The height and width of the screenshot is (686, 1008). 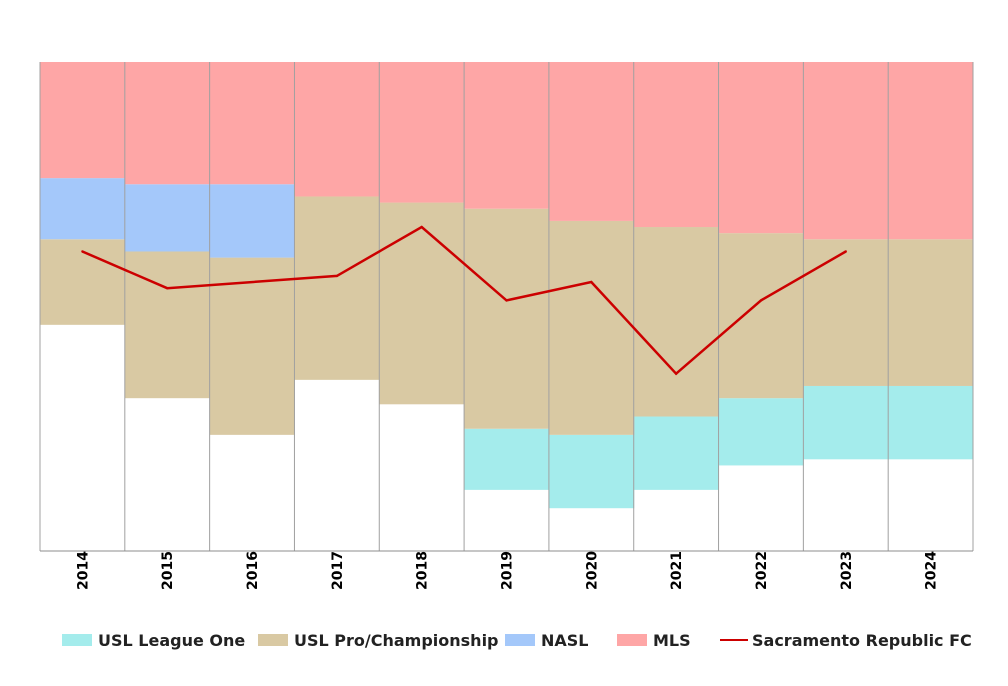 What do you see at coordinates (761, 300) in the screenshot?
I see `data-point-sacramento-republic-fc-2022` at bounding box center [761, 300].